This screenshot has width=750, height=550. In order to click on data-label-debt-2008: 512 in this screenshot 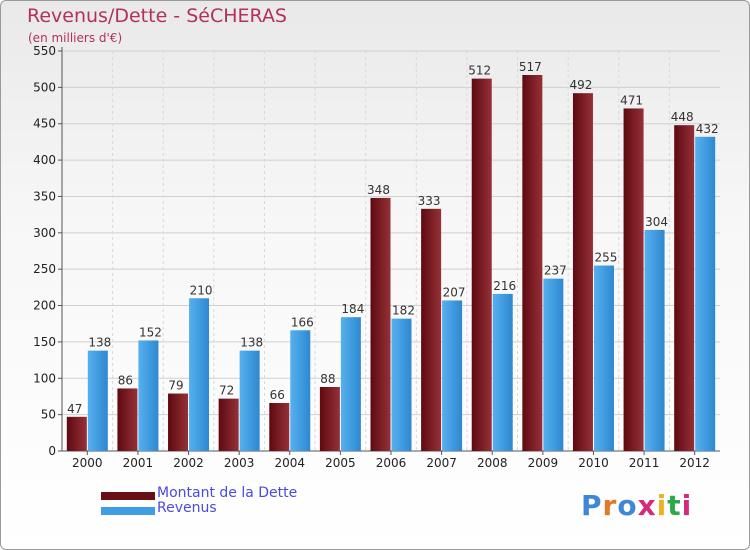, I will do `click(479, 71)`.